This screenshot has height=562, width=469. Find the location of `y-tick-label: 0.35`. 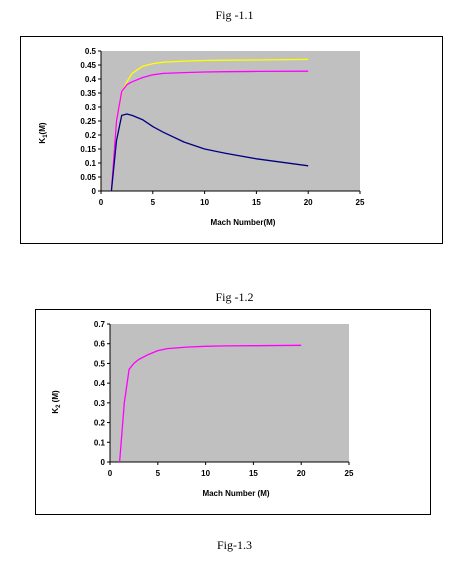

y-tick-label: 0.35 is located at coordinates (88, 93).